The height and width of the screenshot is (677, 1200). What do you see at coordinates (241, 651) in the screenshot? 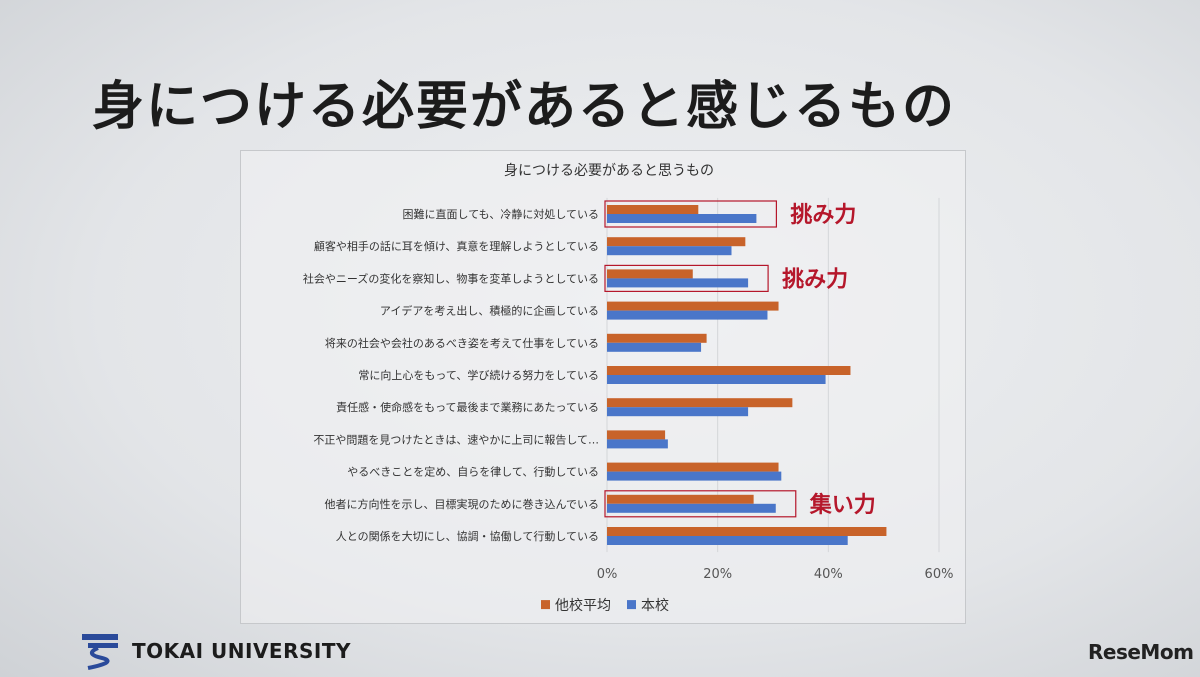
I see `university-name: TOKAI UNIVERSITY` at bounding box center [241, 651].